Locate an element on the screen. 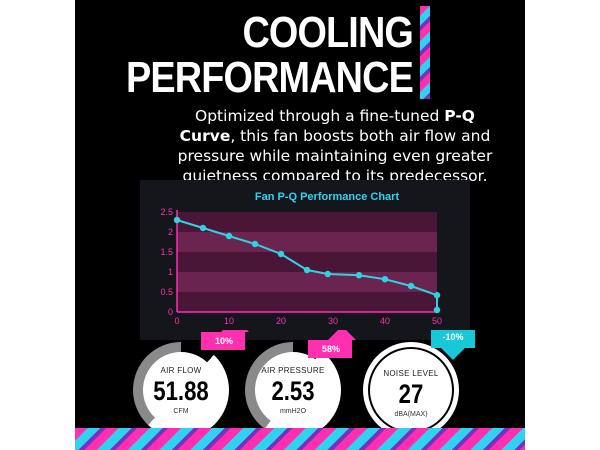 This screenshot has height=450, width=600. stat-value: 27 is located at coordinates (411, 394).